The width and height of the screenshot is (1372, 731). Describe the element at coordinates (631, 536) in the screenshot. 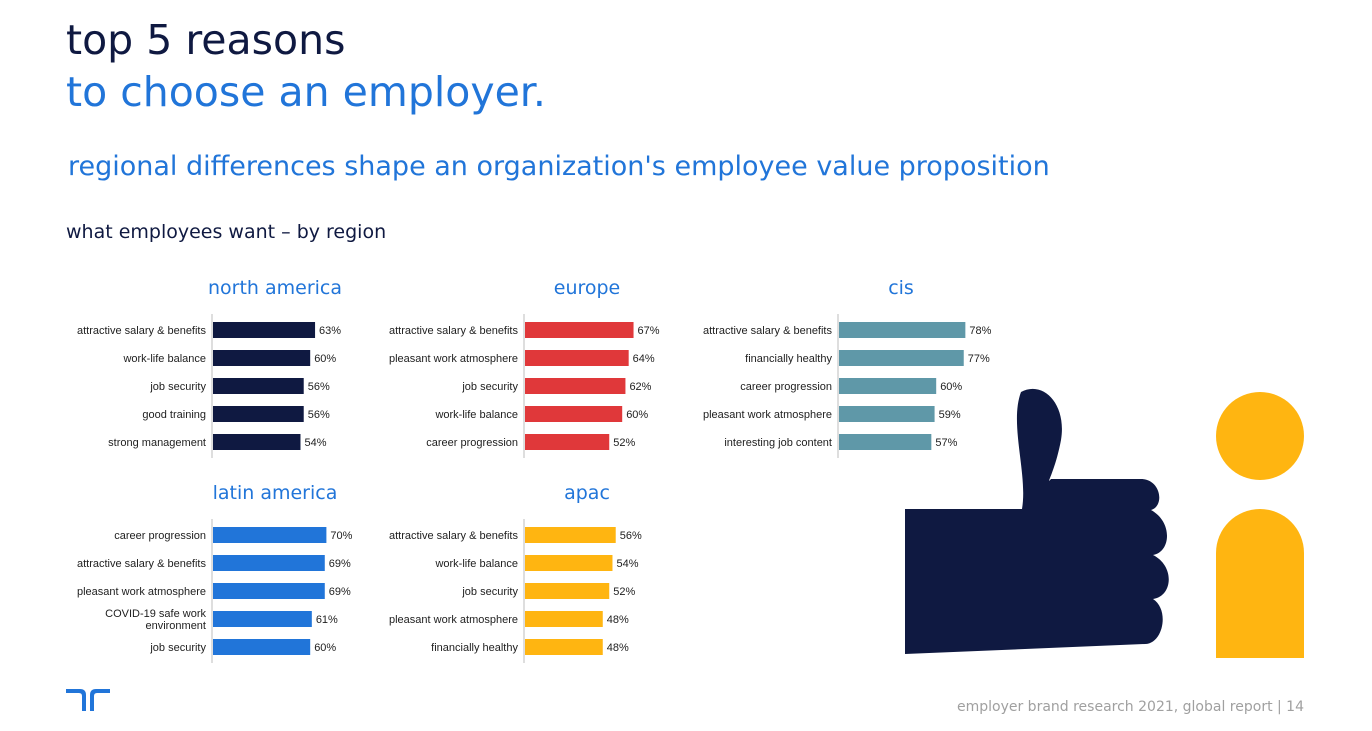

I see `chart-apac-value-label: 56%` at that location.